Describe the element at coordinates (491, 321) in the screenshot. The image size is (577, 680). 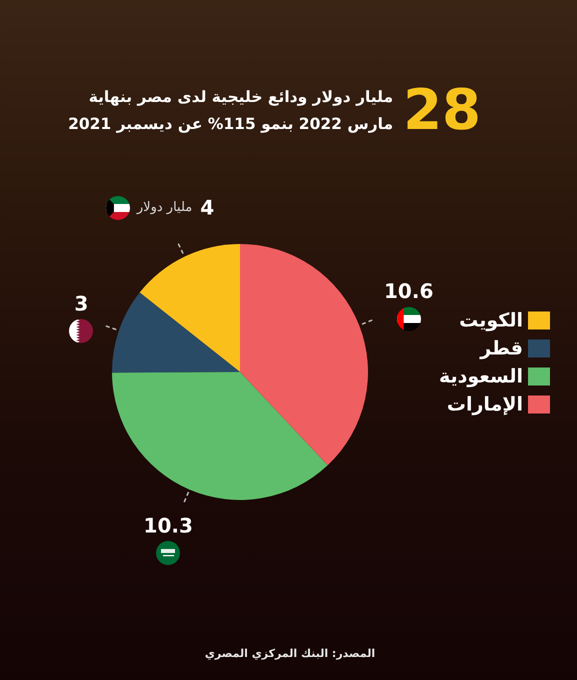
I see `legend-label: الكويت` at that location.